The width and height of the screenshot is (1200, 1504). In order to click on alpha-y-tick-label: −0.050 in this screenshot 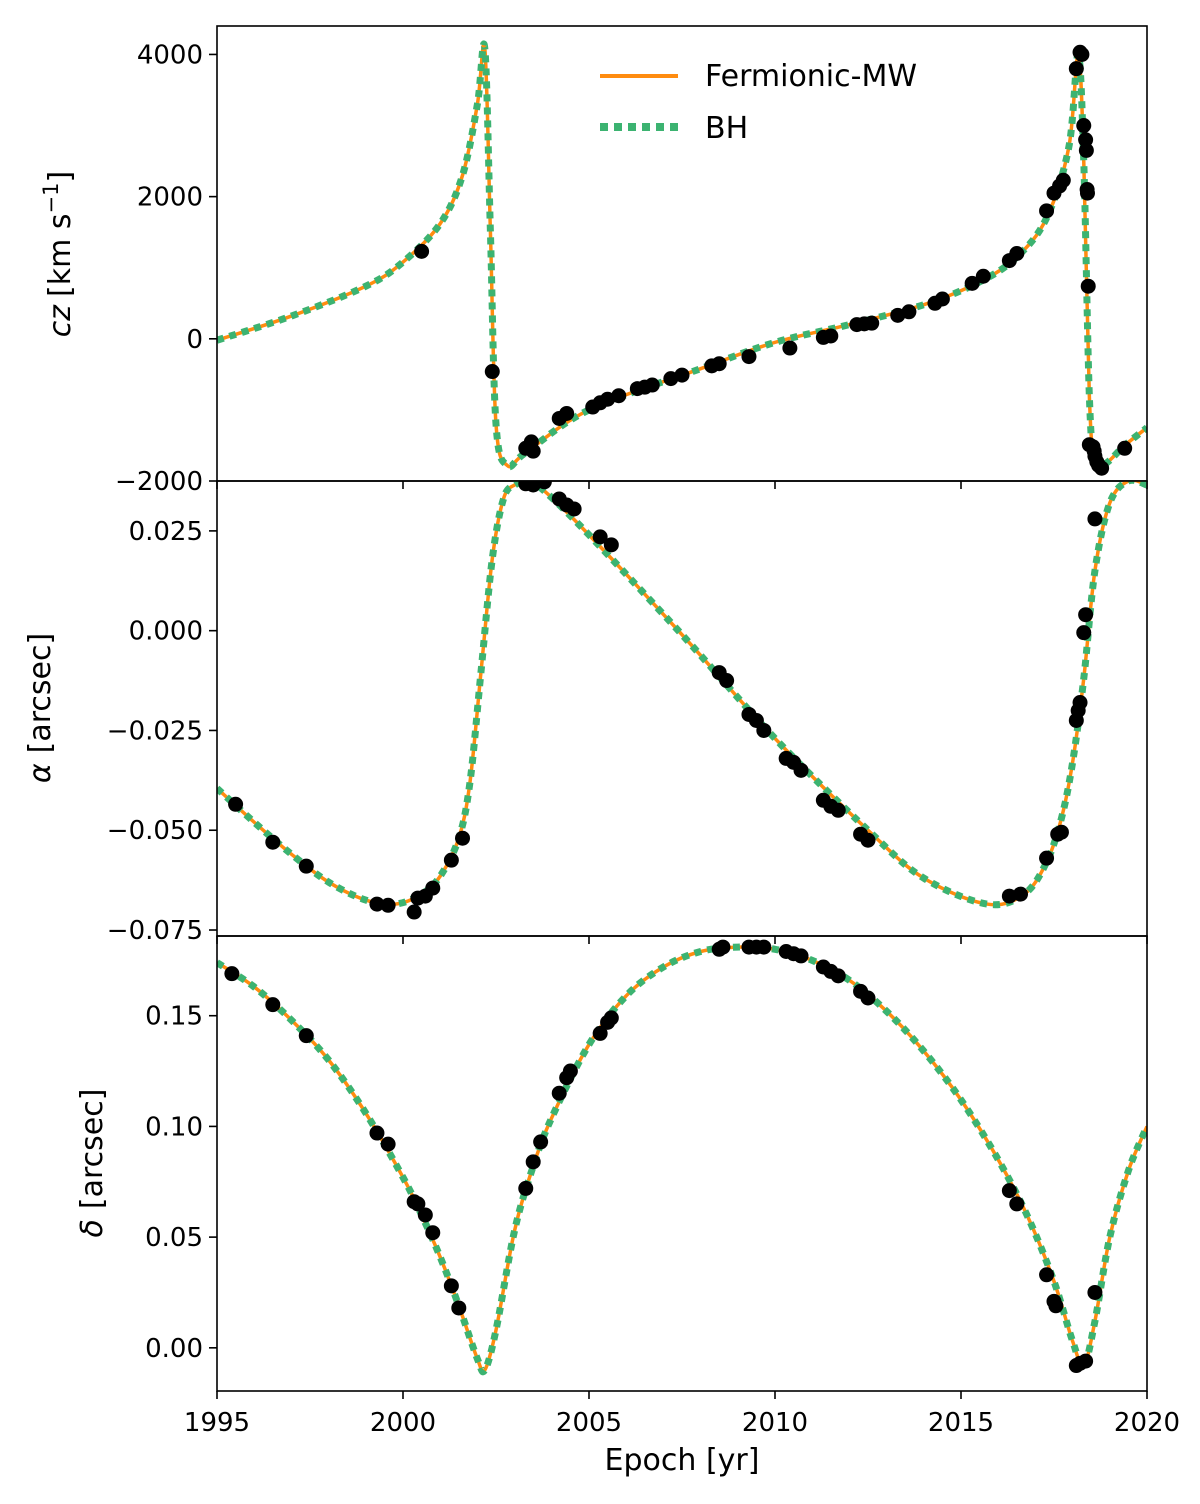, I will do `click(155, 831)`.